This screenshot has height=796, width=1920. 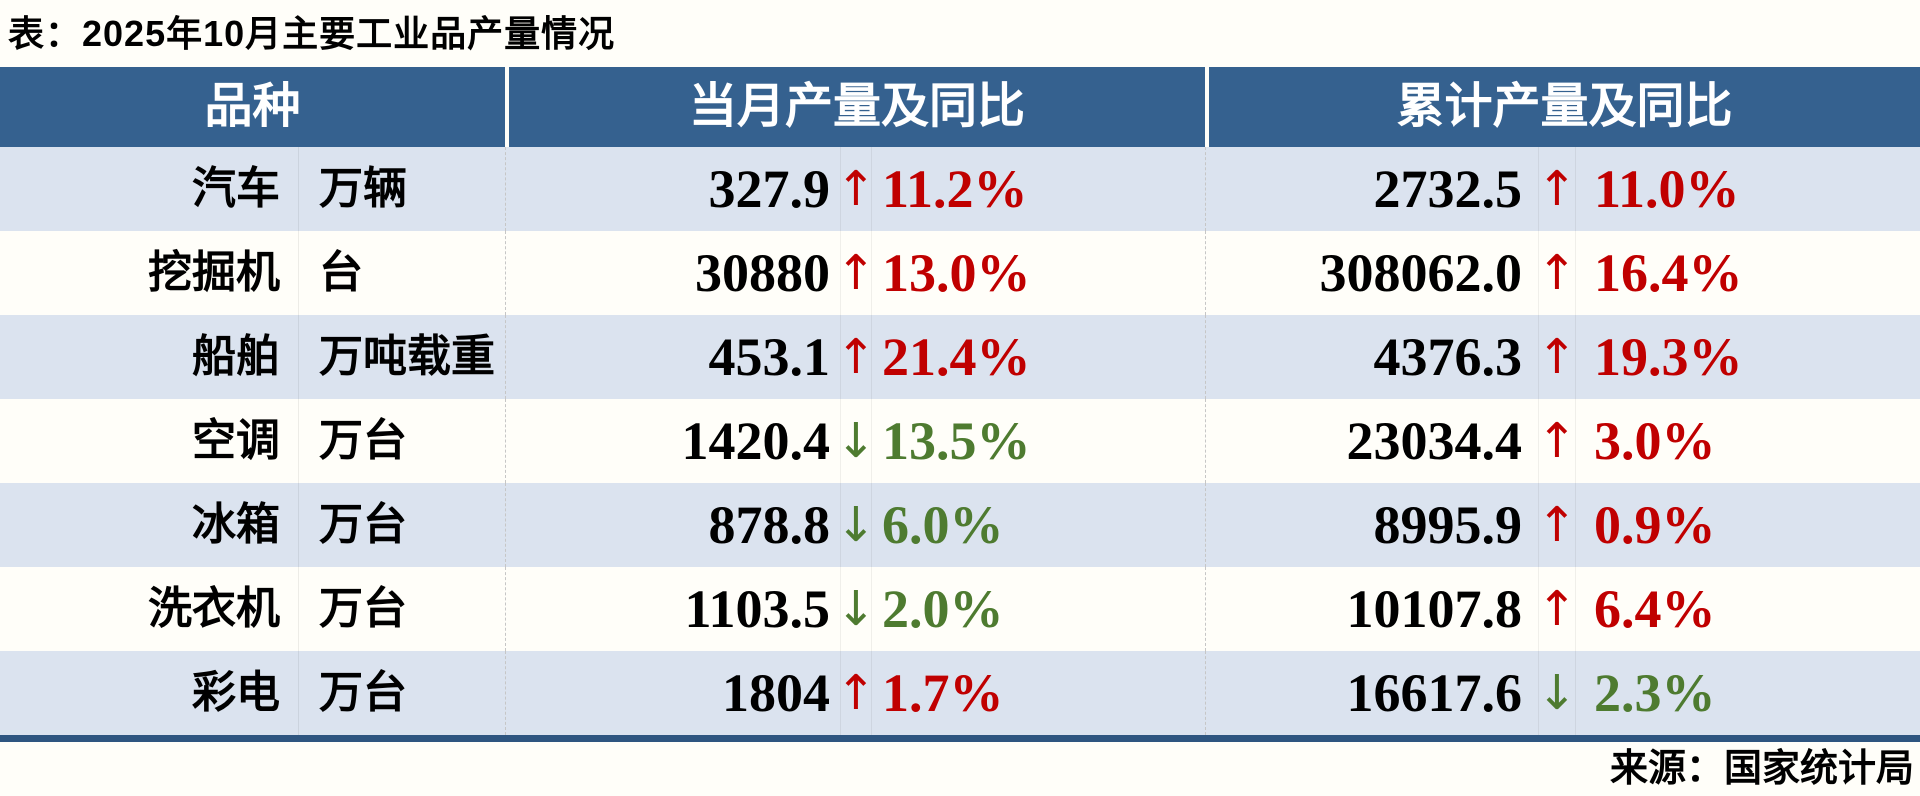 I want to click on table-row: 彩电 万台 1804 ↑ 1.7% 16617.6 ↓ 2.3%, so click(x=960, y=693).